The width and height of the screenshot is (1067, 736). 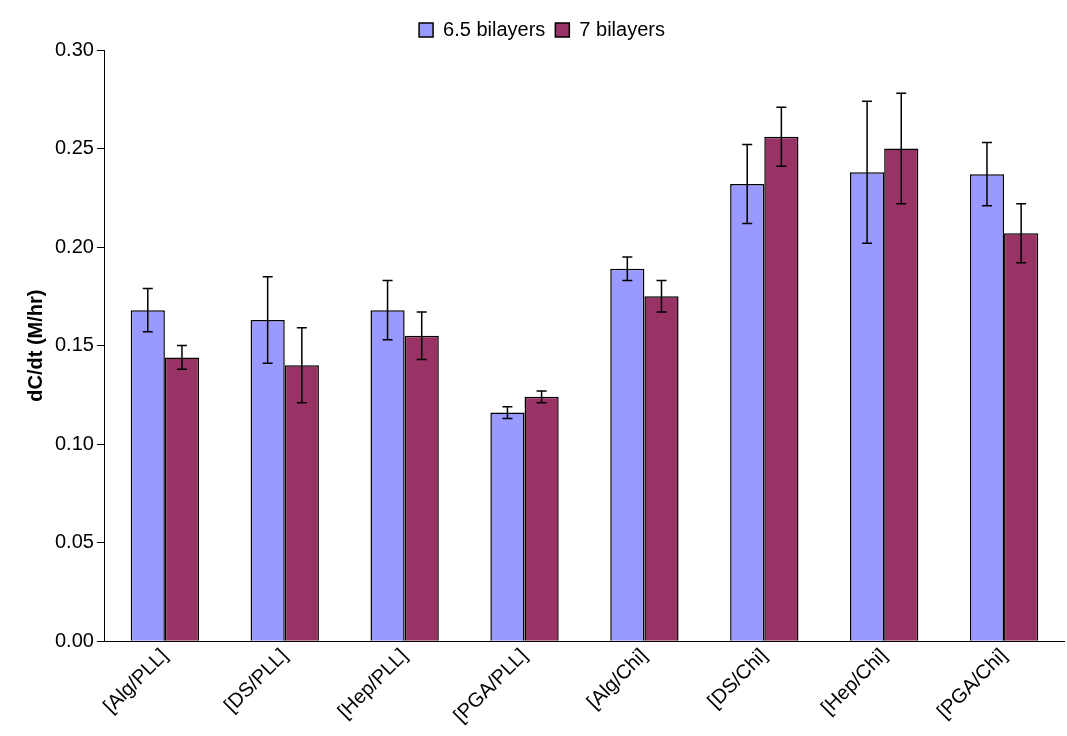 What do you see at coordinates (74, 344) in the screenshot?
I see `y-tick-label: 0.15` at bounding box center [74, 344].